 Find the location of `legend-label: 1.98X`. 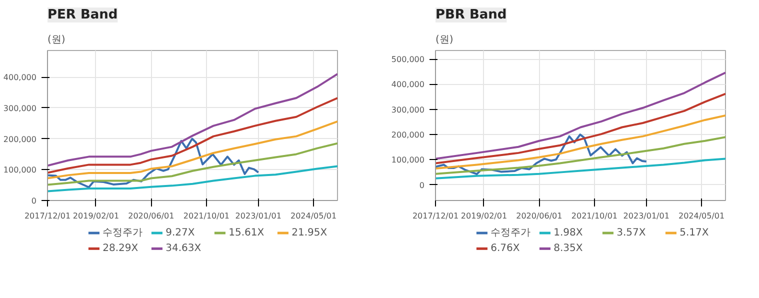

legend-label: 1.98X is located at coordinates (568, 233).